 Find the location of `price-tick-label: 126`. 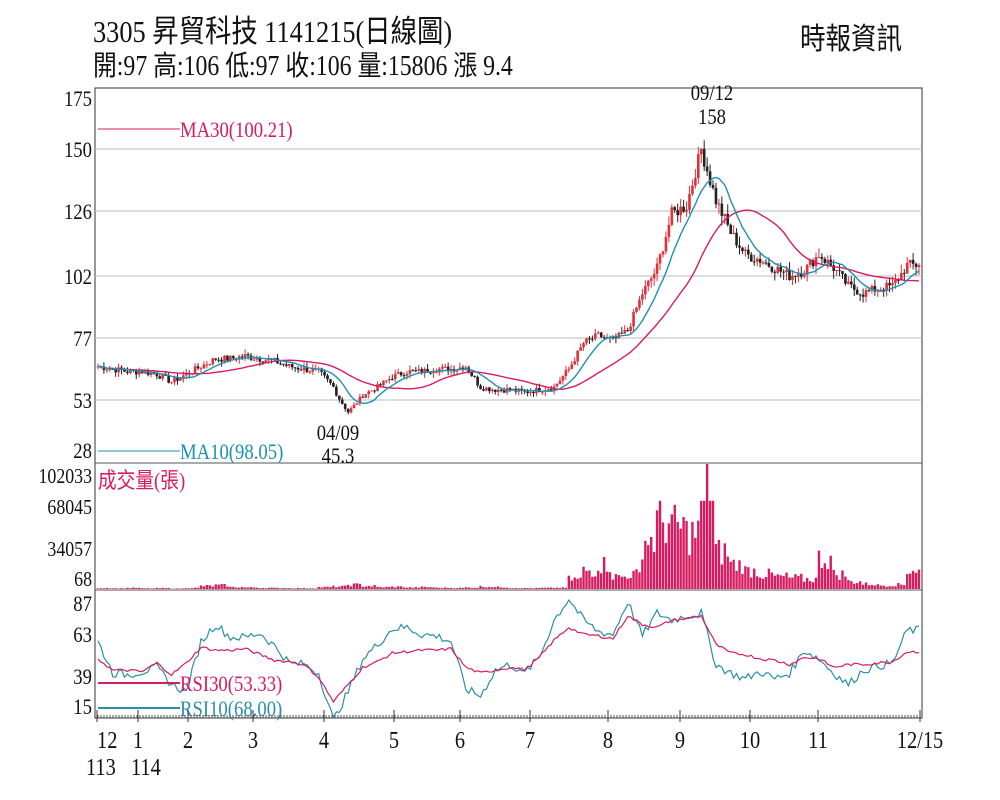

price-tick-label: 126 is located at coordinates (78, 213).